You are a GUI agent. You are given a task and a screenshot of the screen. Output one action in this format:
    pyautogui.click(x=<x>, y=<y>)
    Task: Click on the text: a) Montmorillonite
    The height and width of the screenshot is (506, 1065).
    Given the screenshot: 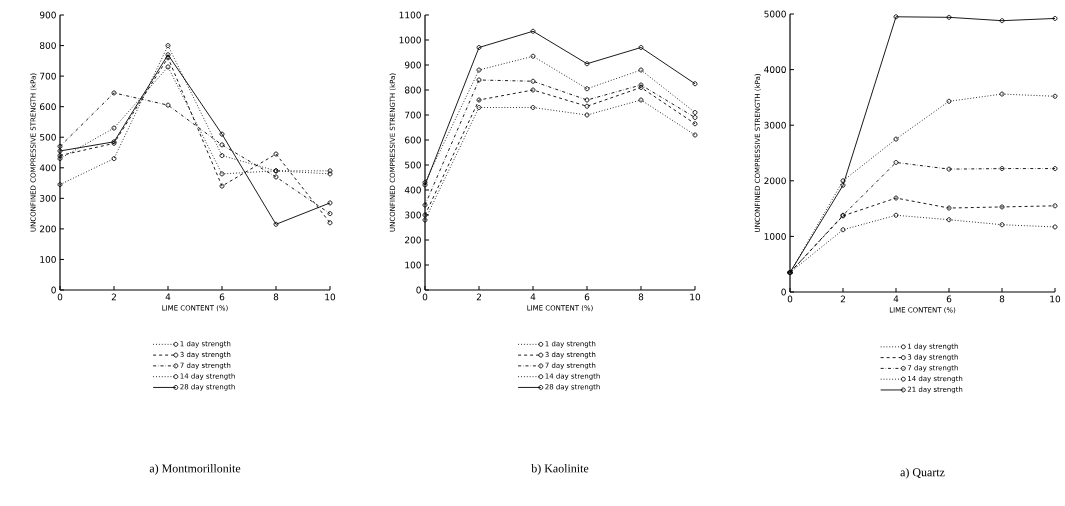 What is the action you would take?
    pyautogui.click(x=195, y=469)
    